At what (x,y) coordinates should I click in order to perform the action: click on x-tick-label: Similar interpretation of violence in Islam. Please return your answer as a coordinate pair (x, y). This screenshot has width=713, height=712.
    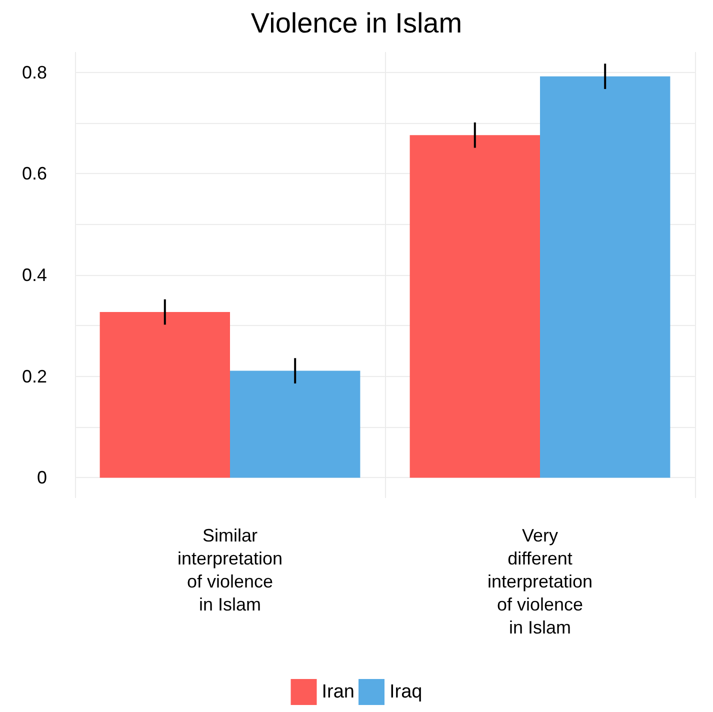
    Looking at the image, I should click on (230, 570).